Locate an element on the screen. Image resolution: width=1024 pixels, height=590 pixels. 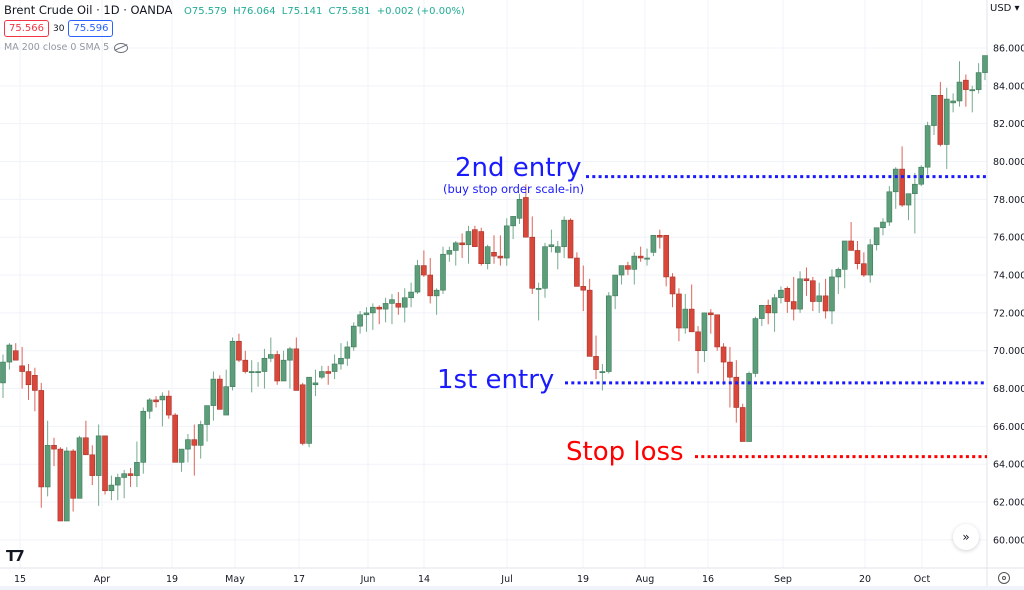
price-tick: 84.000 is located at coordinates (1008, 86).